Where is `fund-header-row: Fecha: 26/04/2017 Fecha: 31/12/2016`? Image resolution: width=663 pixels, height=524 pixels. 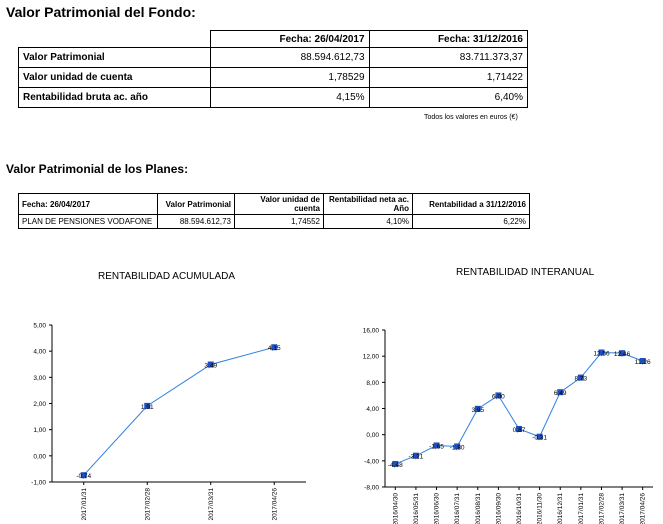 fund-header-row: Fecha: 26/04/2017 Fecha: 31/12/2016 is located at coordinates (273, 39).